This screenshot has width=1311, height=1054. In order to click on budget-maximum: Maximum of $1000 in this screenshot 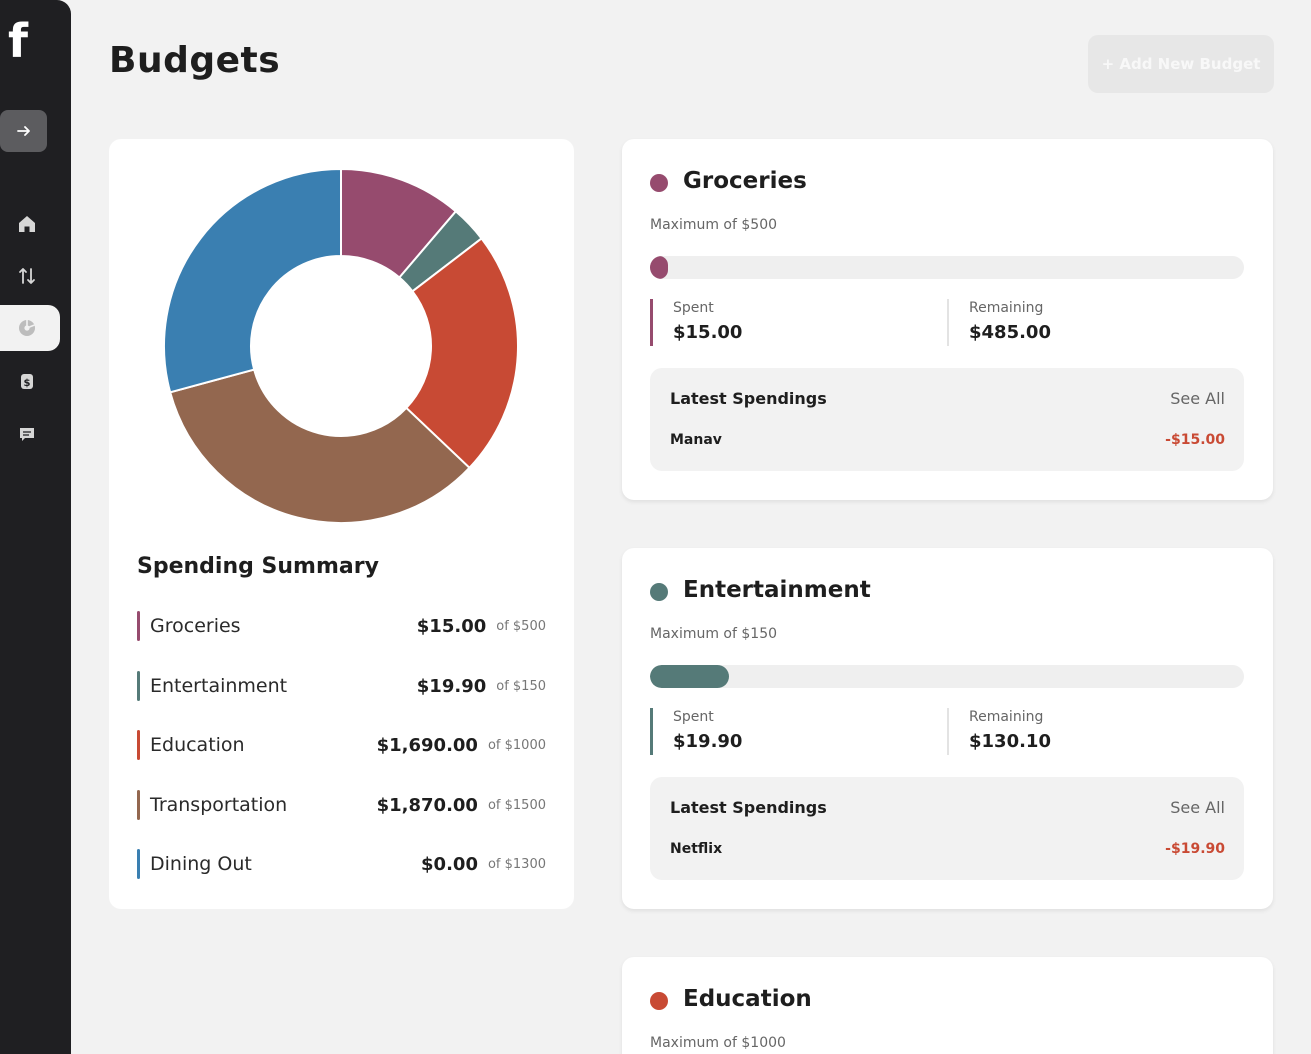, I will do `click(718, 1043)`.